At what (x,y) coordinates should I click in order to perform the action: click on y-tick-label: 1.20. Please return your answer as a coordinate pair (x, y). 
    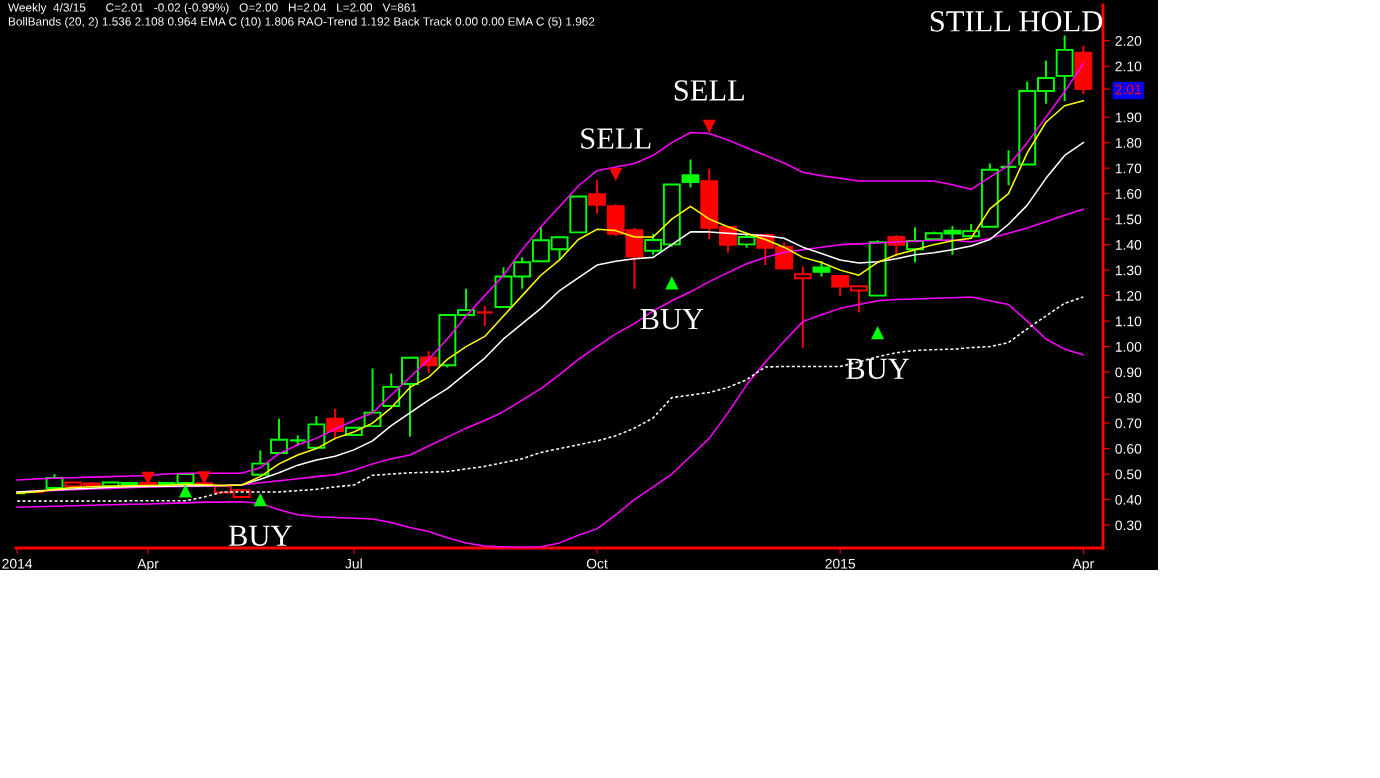
    Looking at the image, I should click on (1128, 295).